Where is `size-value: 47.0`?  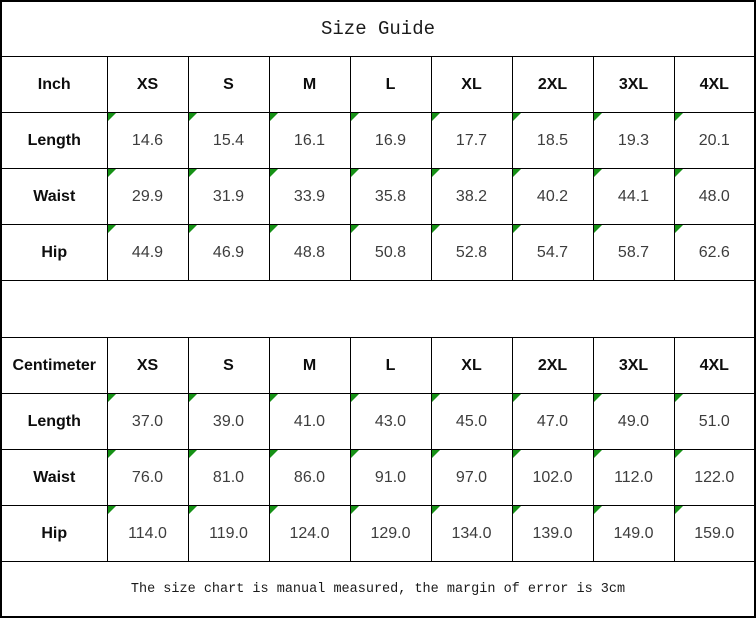
size-value: 47.0 is located at coordinates (552, 421).